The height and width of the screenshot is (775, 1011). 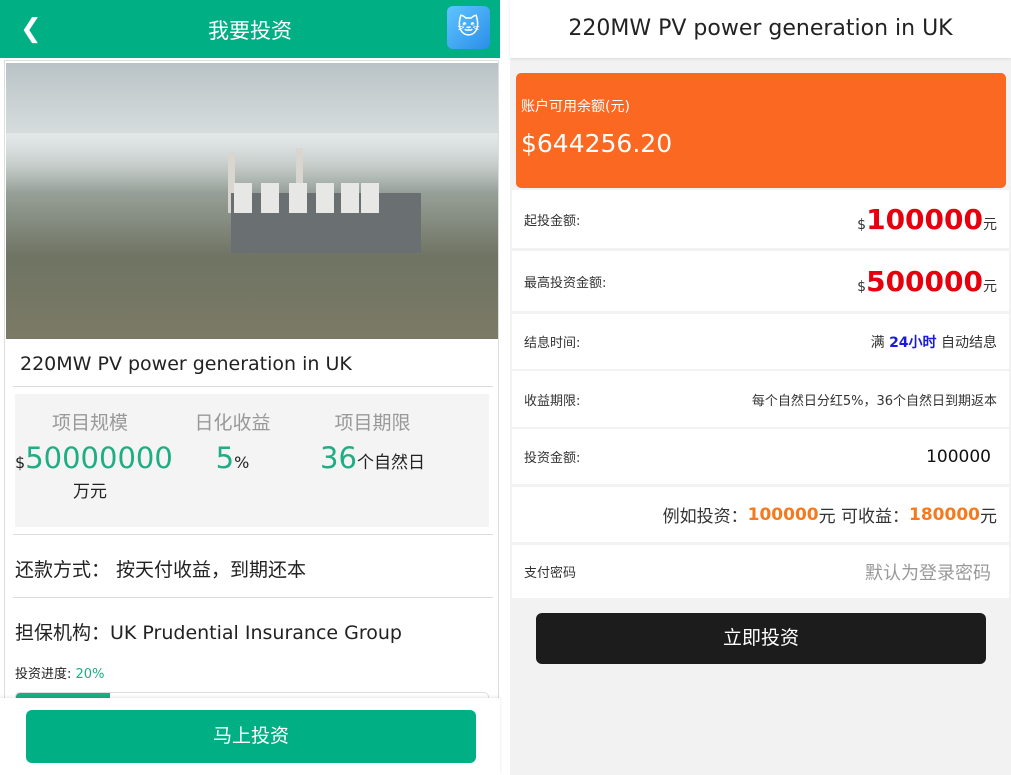 What do you see at coordinates (760, 219) in the screenshot?
I see `min-investment-row: 起投金额: $100000元` at bounding box center [760, 219].